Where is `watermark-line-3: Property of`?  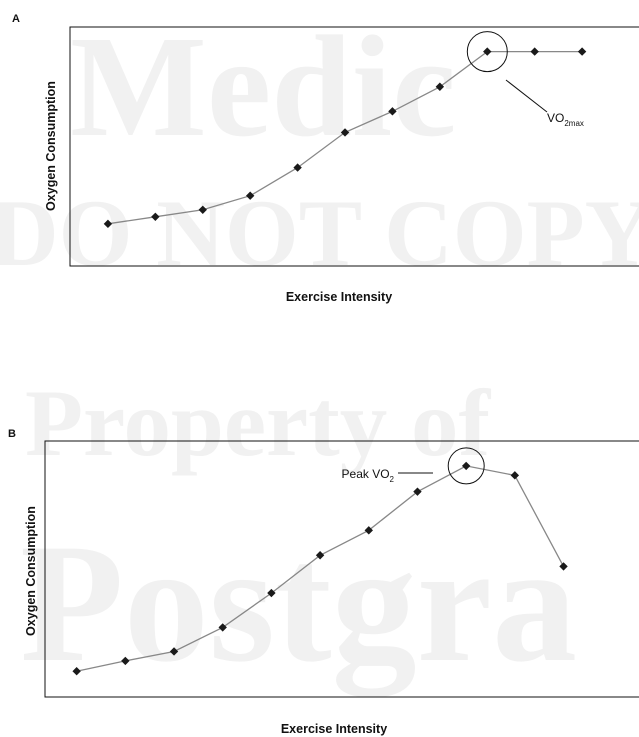 watermark-line-3: Property of is located at coordinates (258, 423).